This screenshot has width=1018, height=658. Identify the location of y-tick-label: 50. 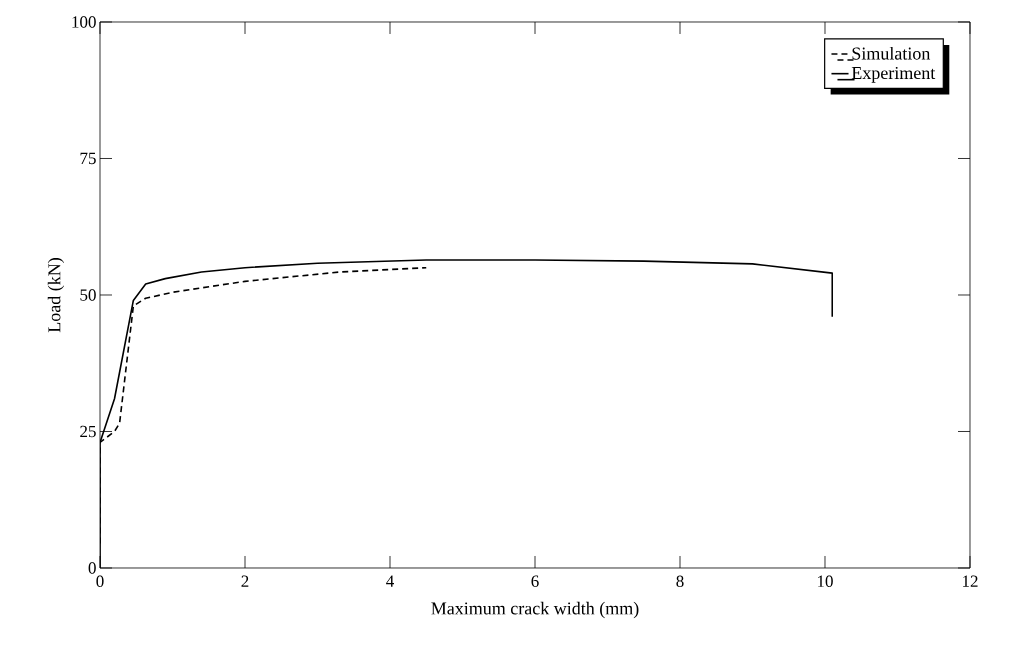
(88, 295).